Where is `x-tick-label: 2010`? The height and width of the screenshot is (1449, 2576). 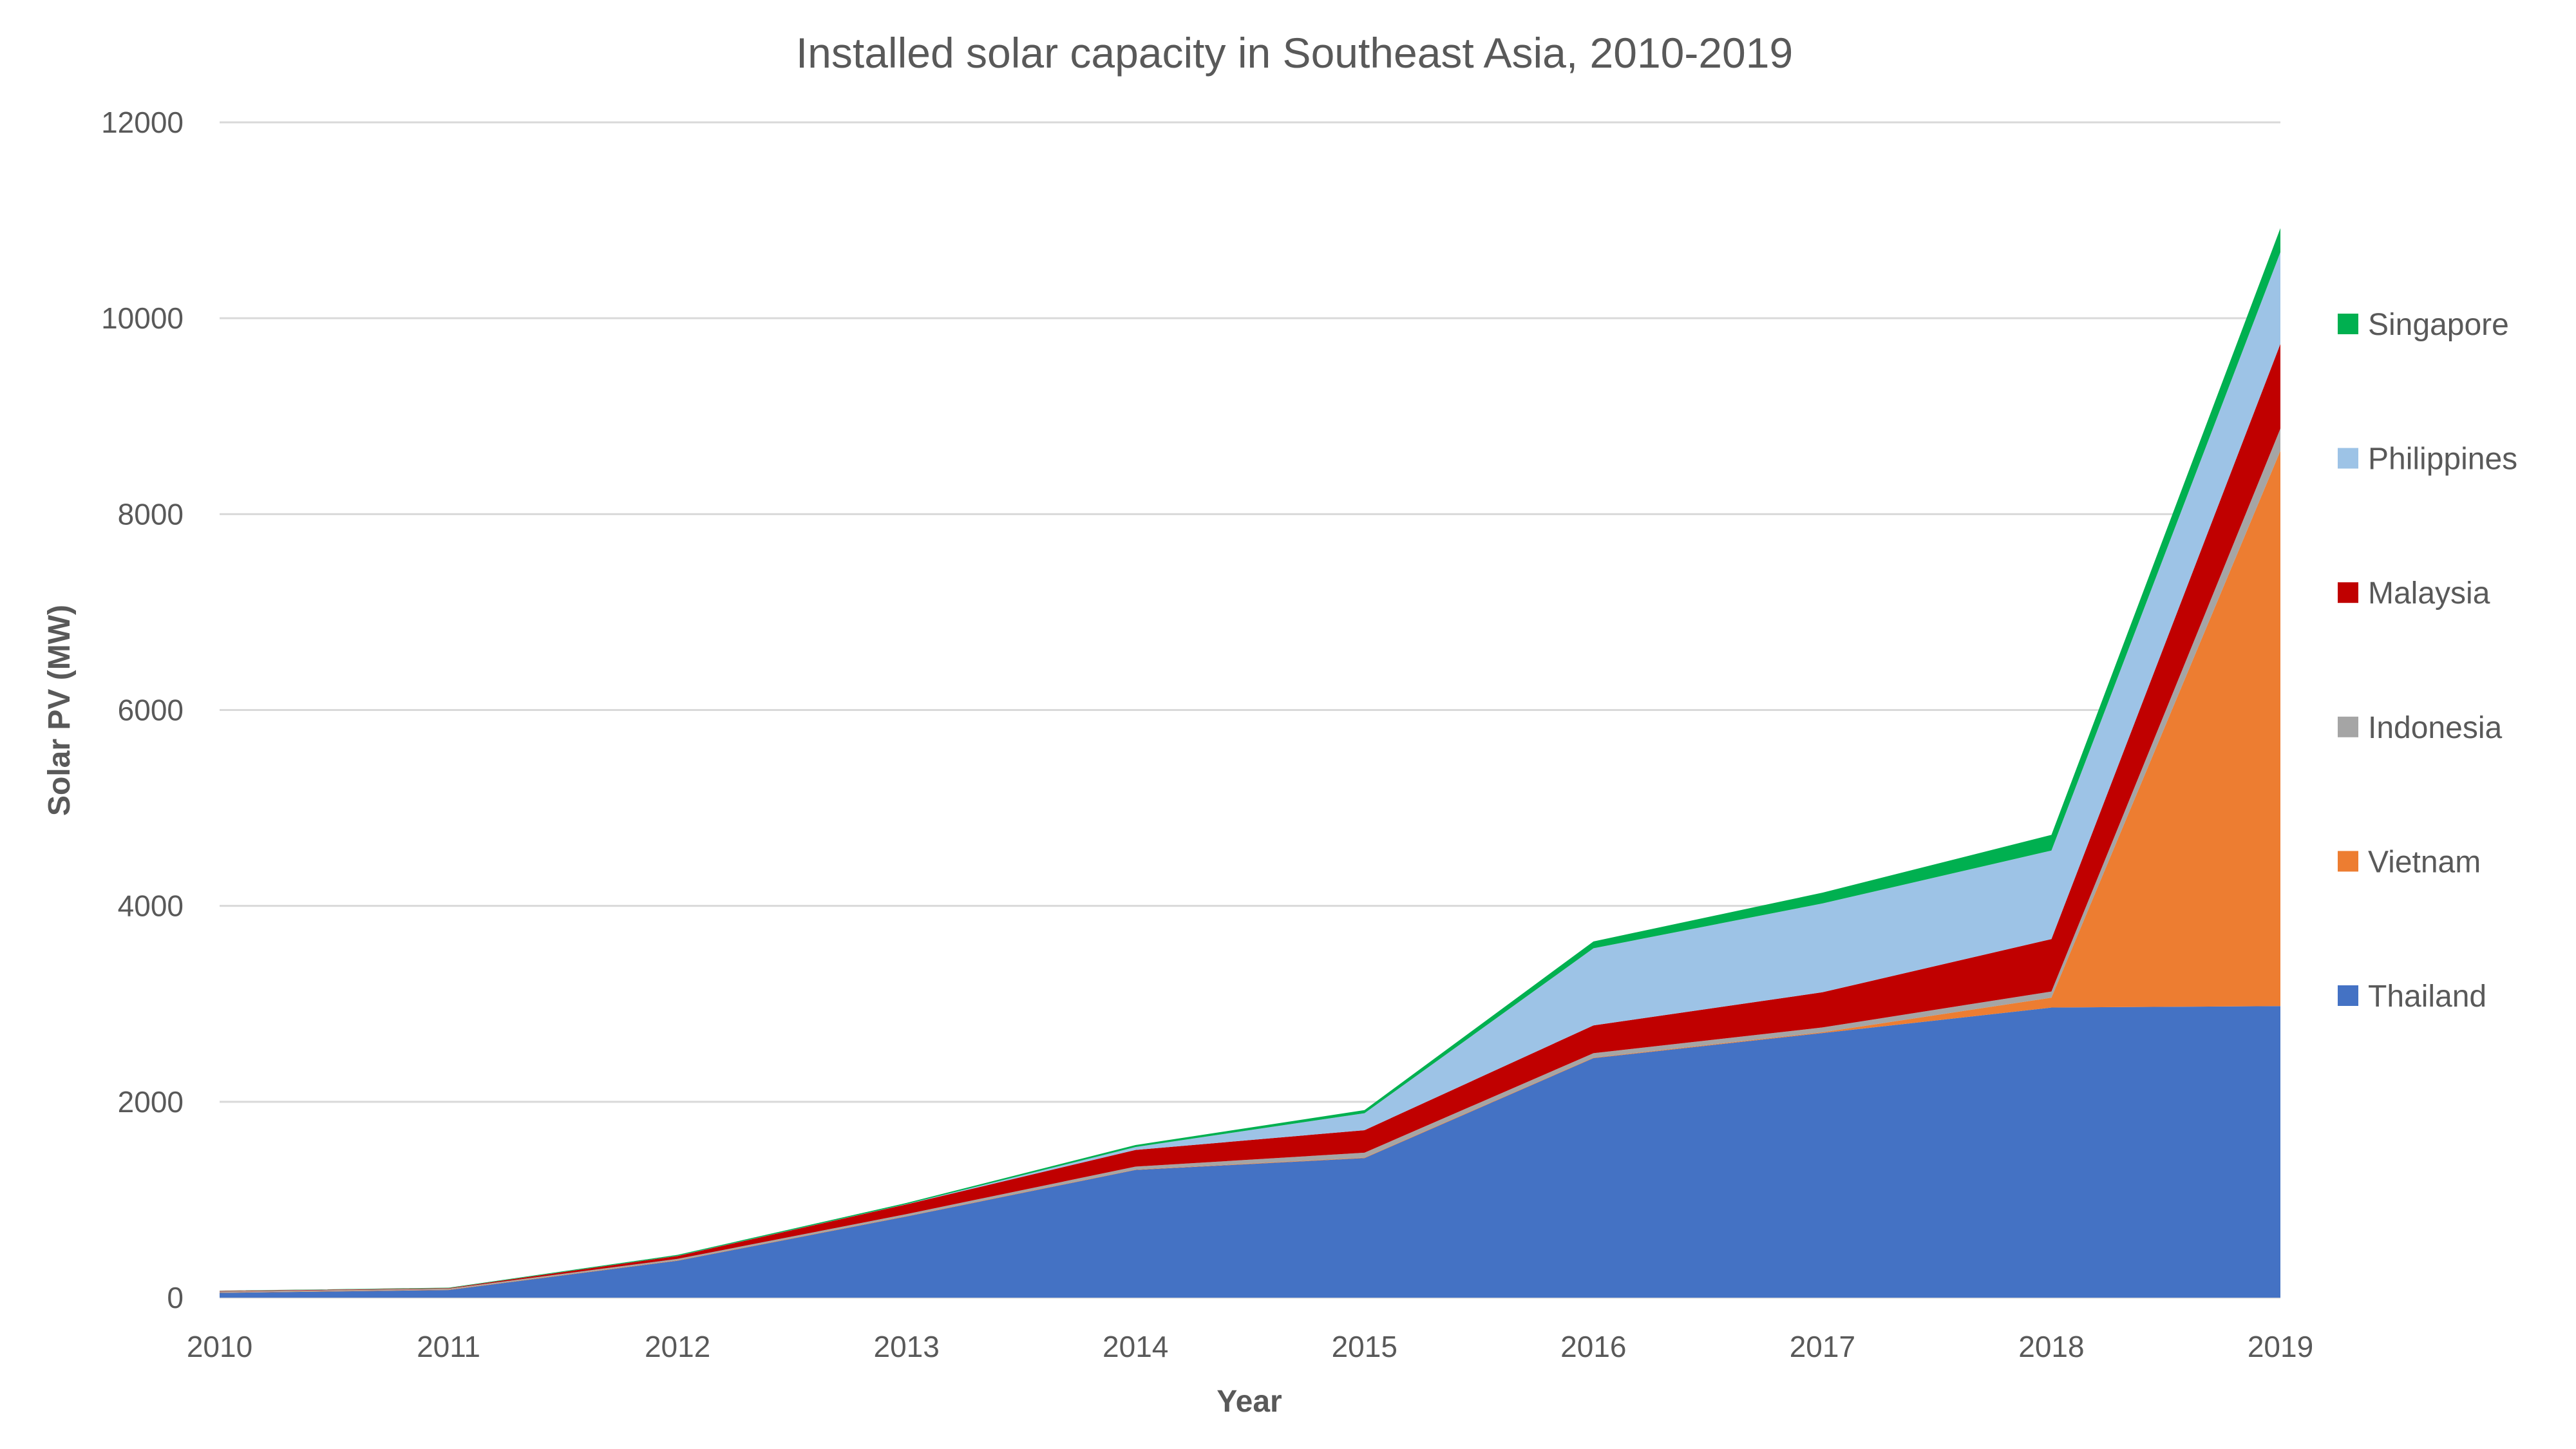
x-tick-label: 2010 is located at coordinates (219, 1347).